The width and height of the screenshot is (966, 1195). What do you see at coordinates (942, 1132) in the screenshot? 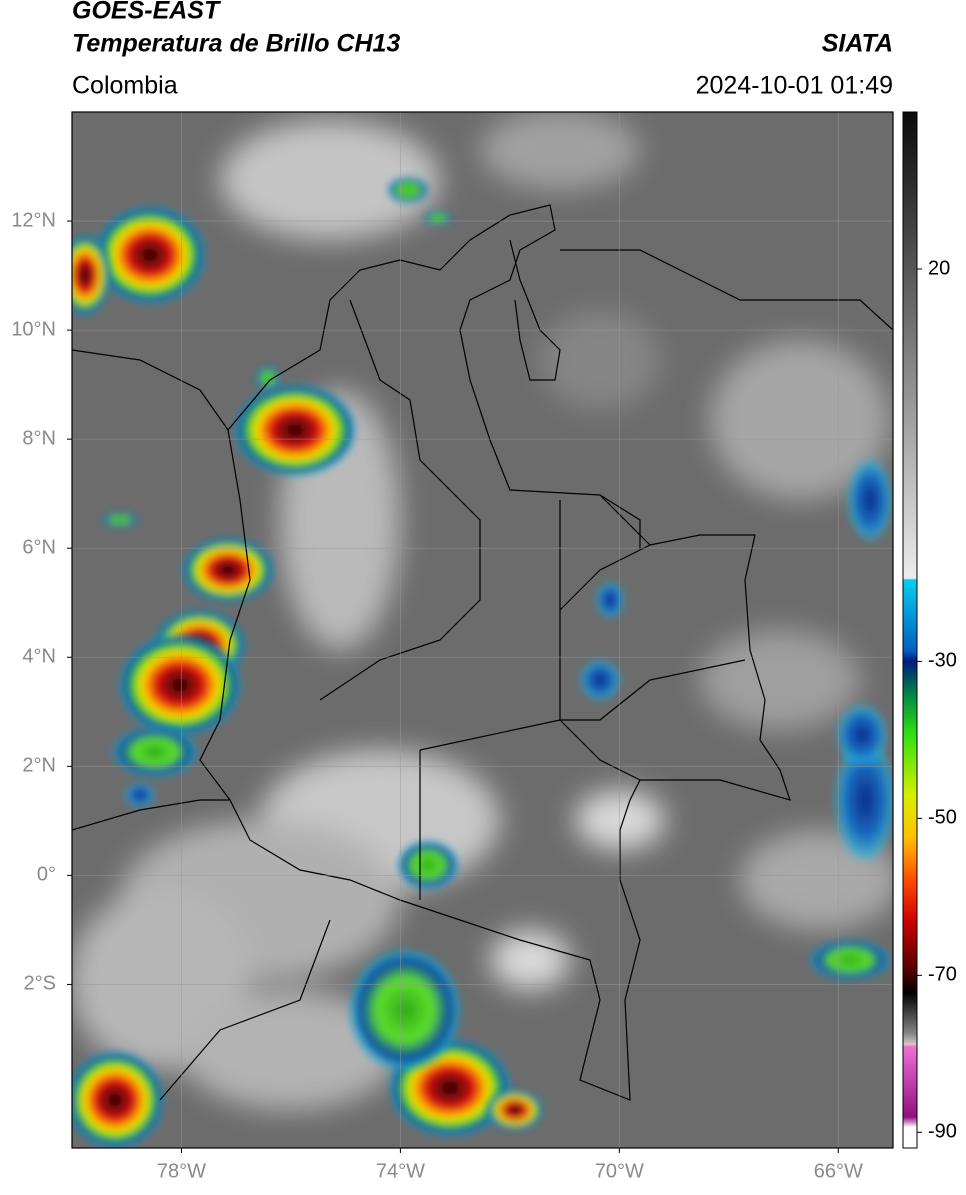
I see `colorbar-tick-label: -90` at bounding box center [942, 1132].